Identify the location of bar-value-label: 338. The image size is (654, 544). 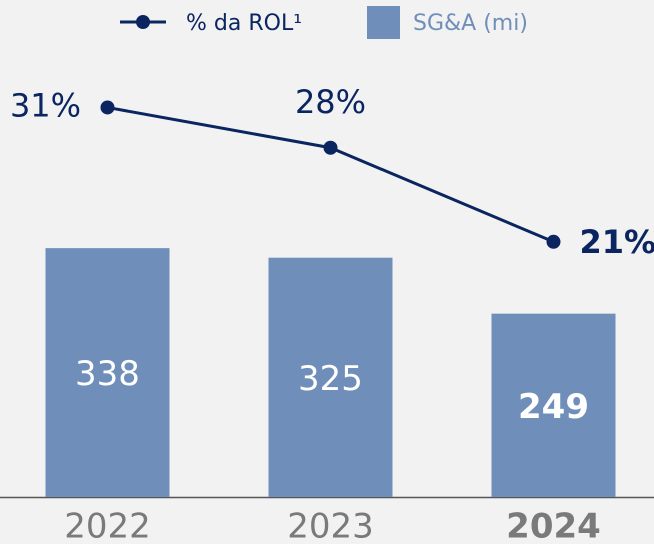
(107, 374).